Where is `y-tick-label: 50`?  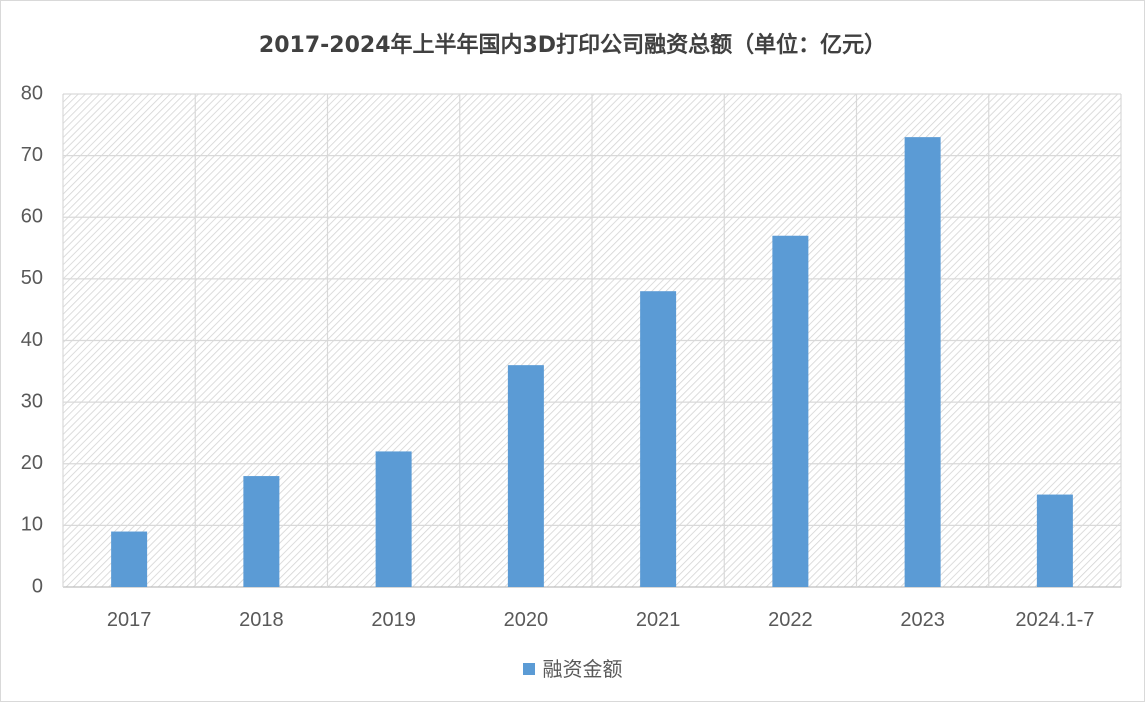
y-tick-label: 50 is located at coordinates (32, 278).